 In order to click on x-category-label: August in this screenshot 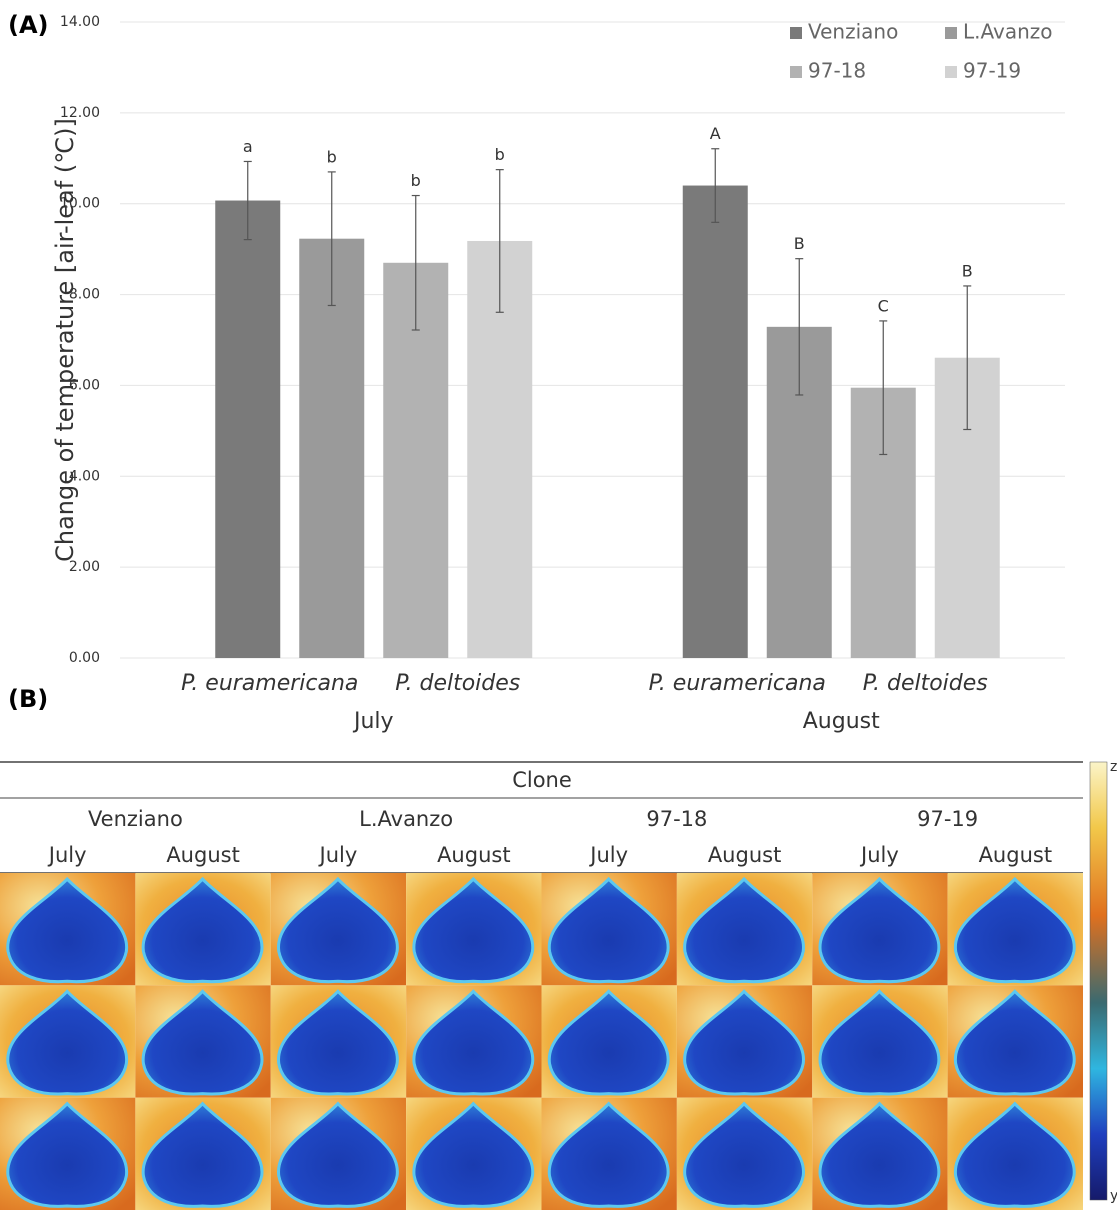, I will do `click(841, 721)`.